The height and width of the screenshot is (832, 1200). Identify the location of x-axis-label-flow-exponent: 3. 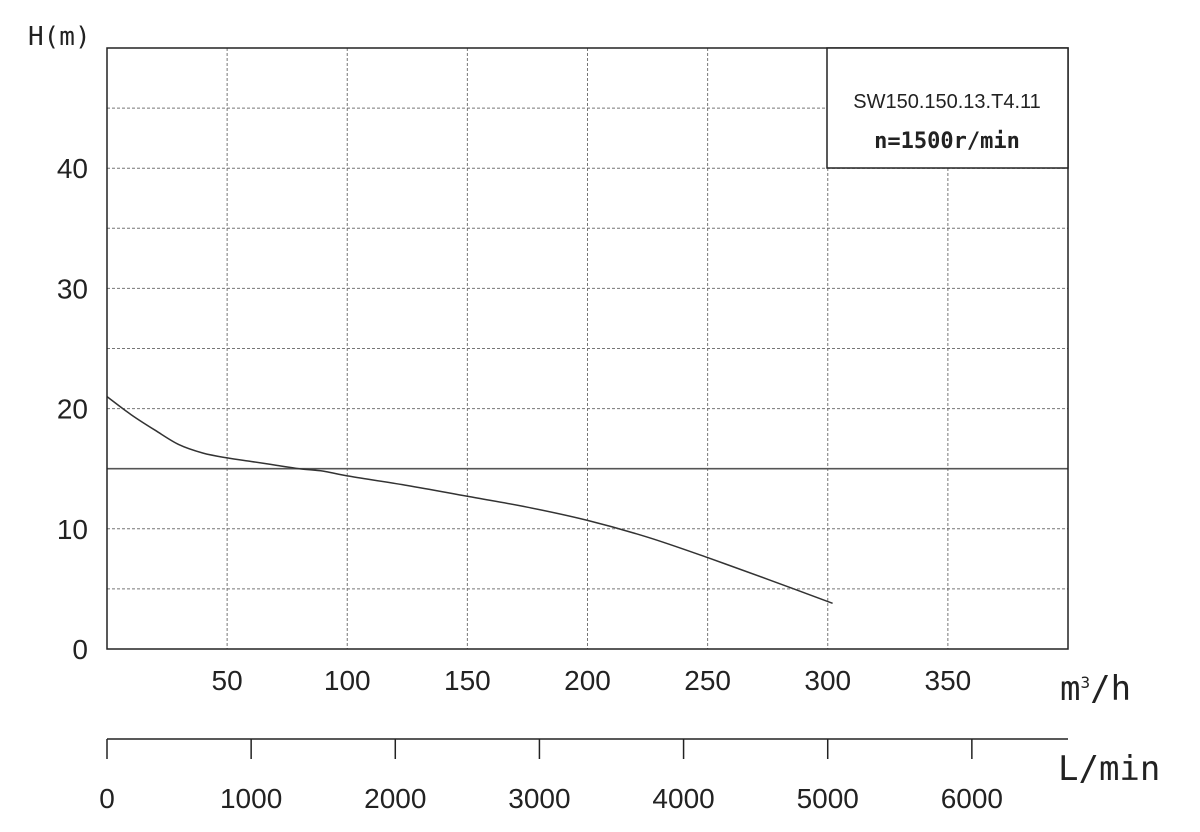
(1085, 682).